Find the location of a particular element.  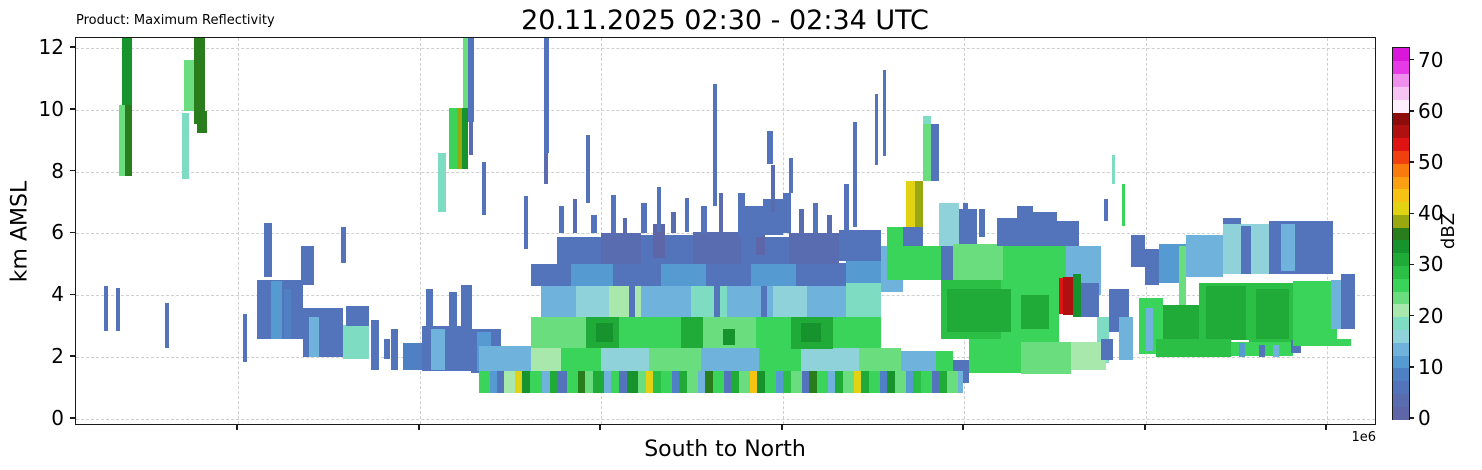

colorbar is located at coordinates (1401, 233).